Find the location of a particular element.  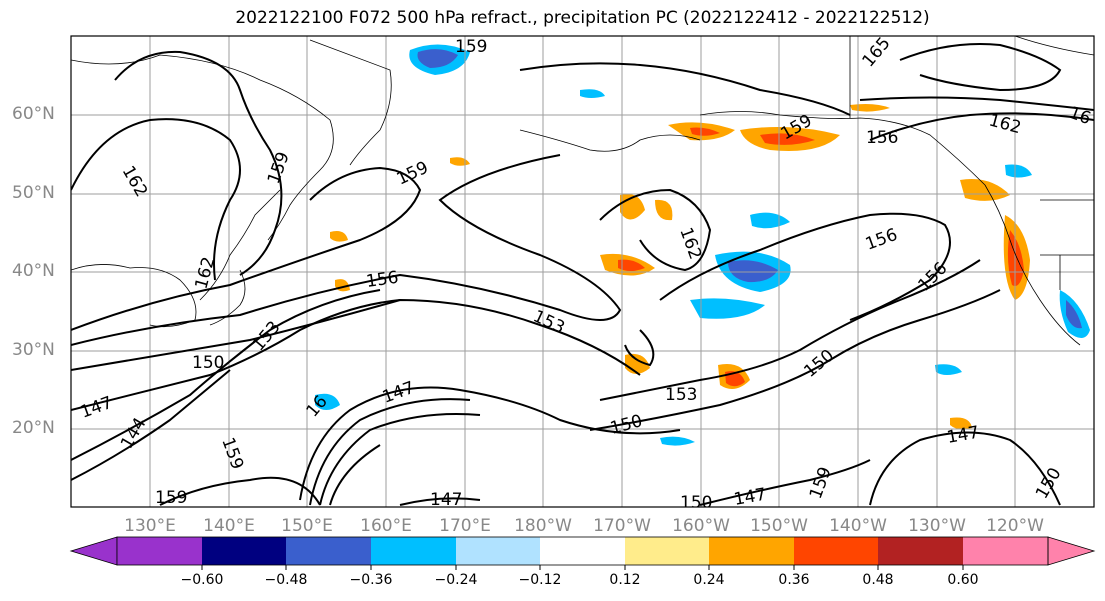

colorbar-tick-label: −0.60 is located at coordinates (202, 580).